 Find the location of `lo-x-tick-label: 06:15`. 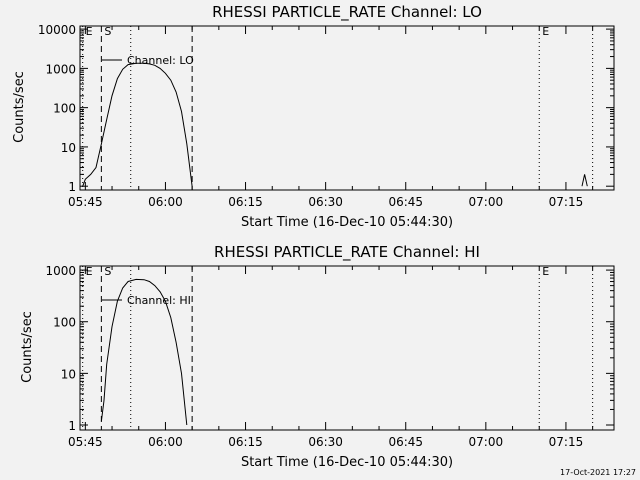

lo-x-tick-label: 06:15 is located at coordinates (245, 202).